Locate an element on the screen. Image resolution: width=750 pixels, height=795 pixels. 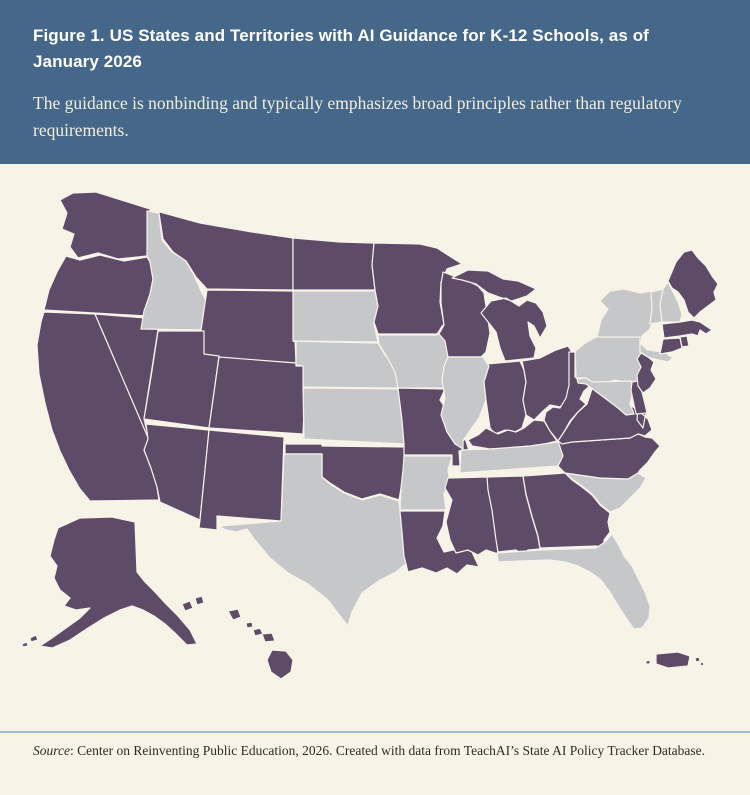
state-hawaii is located at coordinates (260, 644).